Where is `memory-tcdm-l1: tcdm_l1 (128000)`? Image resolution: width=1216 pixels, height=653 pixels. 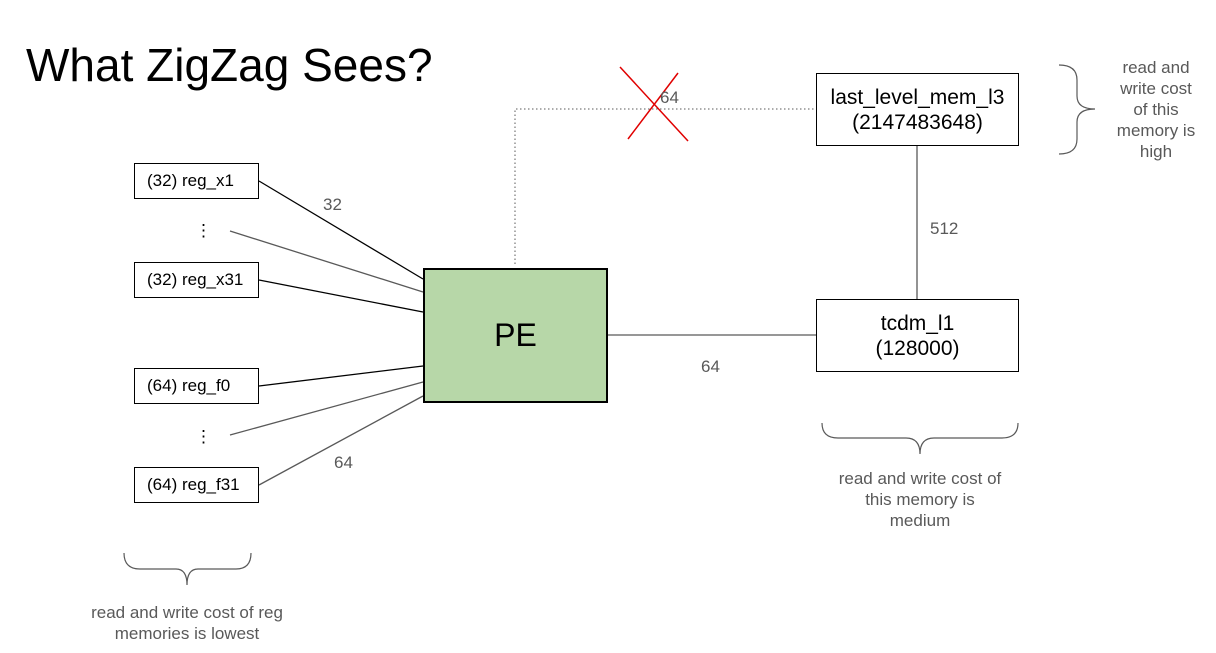
memory-tcdm-l1: tcdm_l1 (128000) is located at coordinates (917, 335).